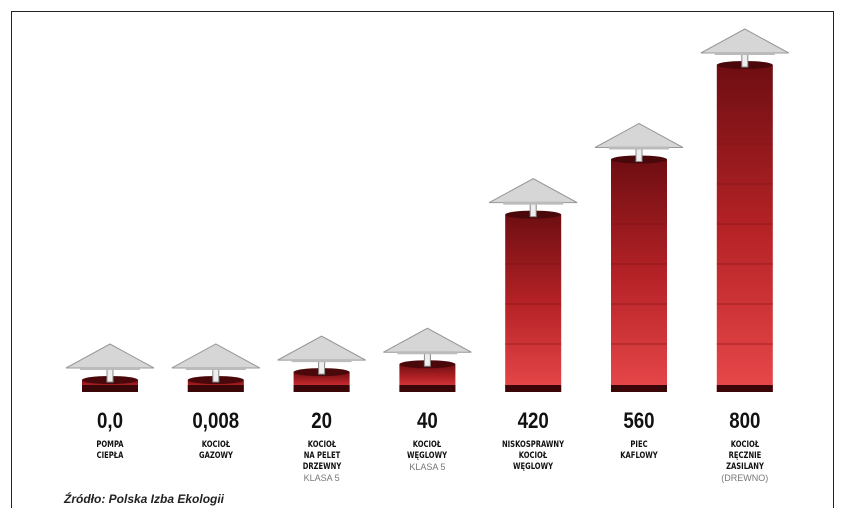 This screenshot has width=843, height=508. What do you see at coordinates (110, 450) in the screenshot?
I see `x-tick-label: POMPA CIEPŁA` at bounding box center [110, 450].